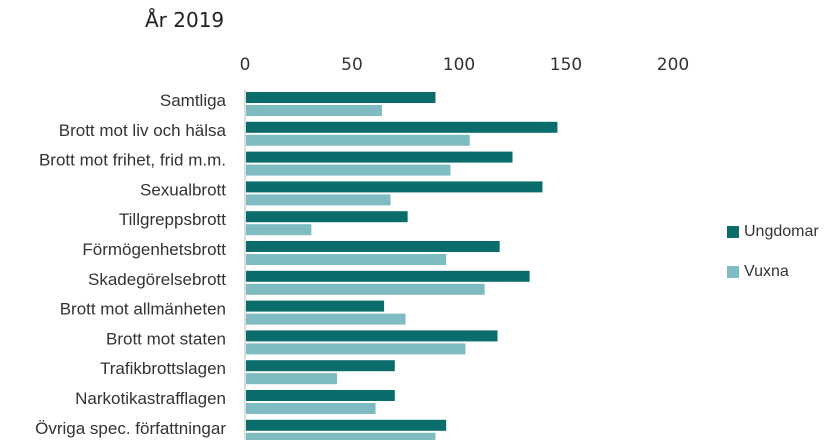 The width and height of the screenshot is (835, 440). Describe the element at coordinates (172, 219) in the screenshot. I see `category-label: Tillgreppsbrott` at that location.